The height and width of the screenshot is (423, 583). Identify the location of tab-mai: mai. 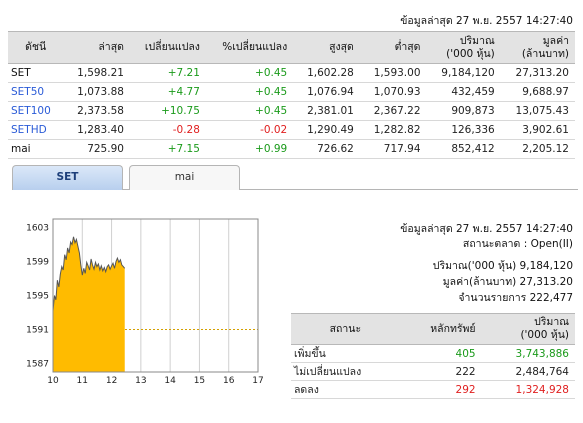
(184, 177).